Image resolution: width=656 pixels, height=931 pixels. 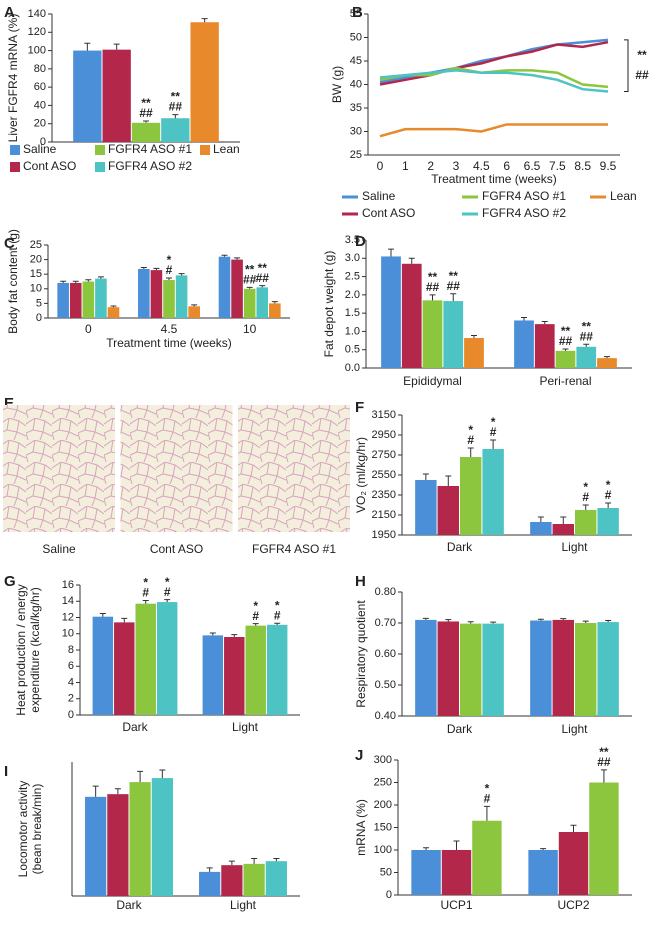 I want to click on y-tick-label: 1950, so click(x=384, y=535).